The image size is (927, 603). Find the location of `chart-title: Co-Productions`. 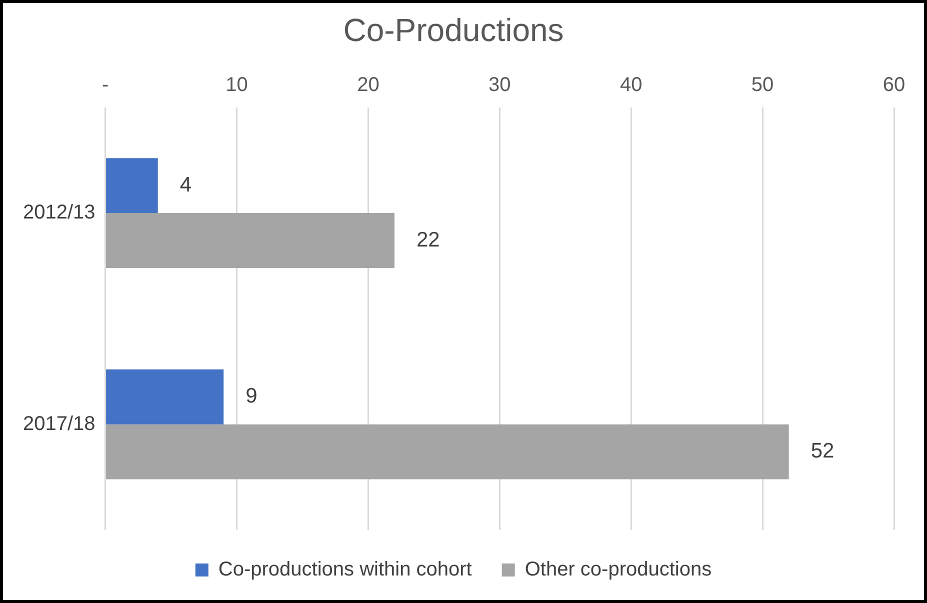

chart-title: Co-Productions is located at coordinates (453, 30).